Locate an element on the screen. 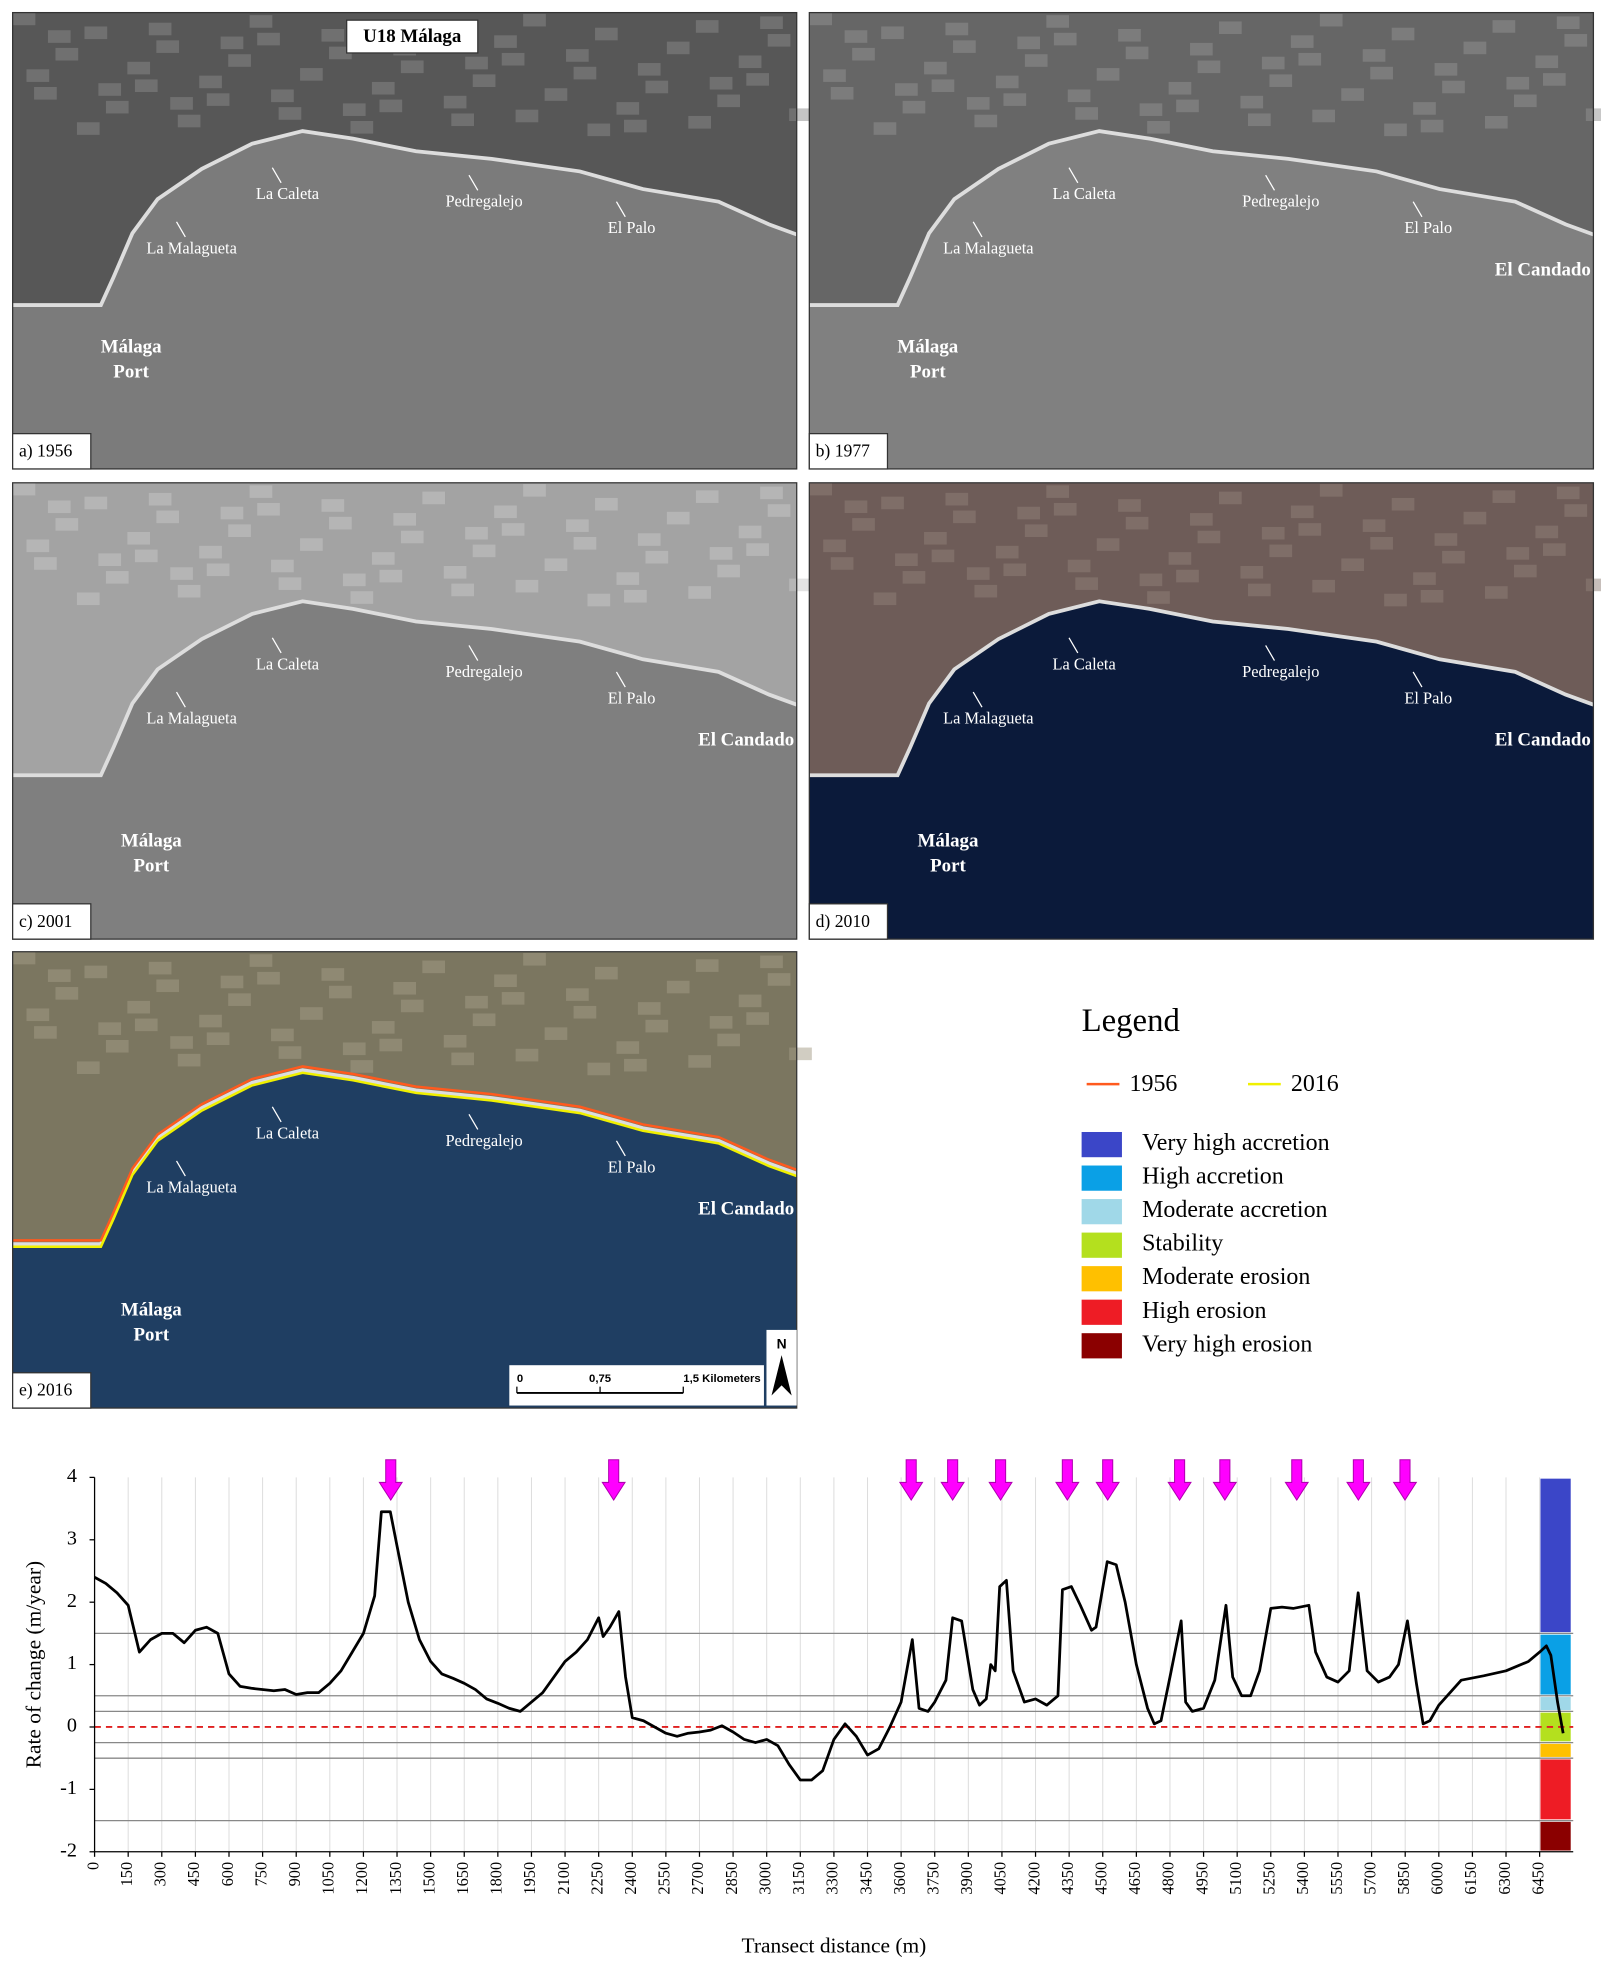  legend-swatch is located at coordinates (1101, 1245).